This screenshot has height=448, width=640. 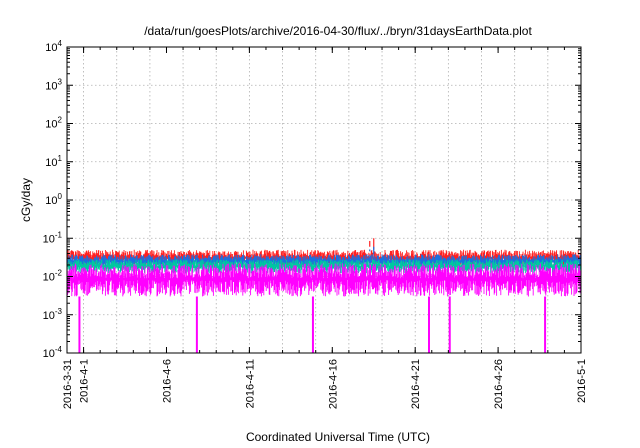 What do you see at coordinates (53, 46) in the screenshot?
I see `y-tick-label: 10⁴` at bounding box center [53, 46].